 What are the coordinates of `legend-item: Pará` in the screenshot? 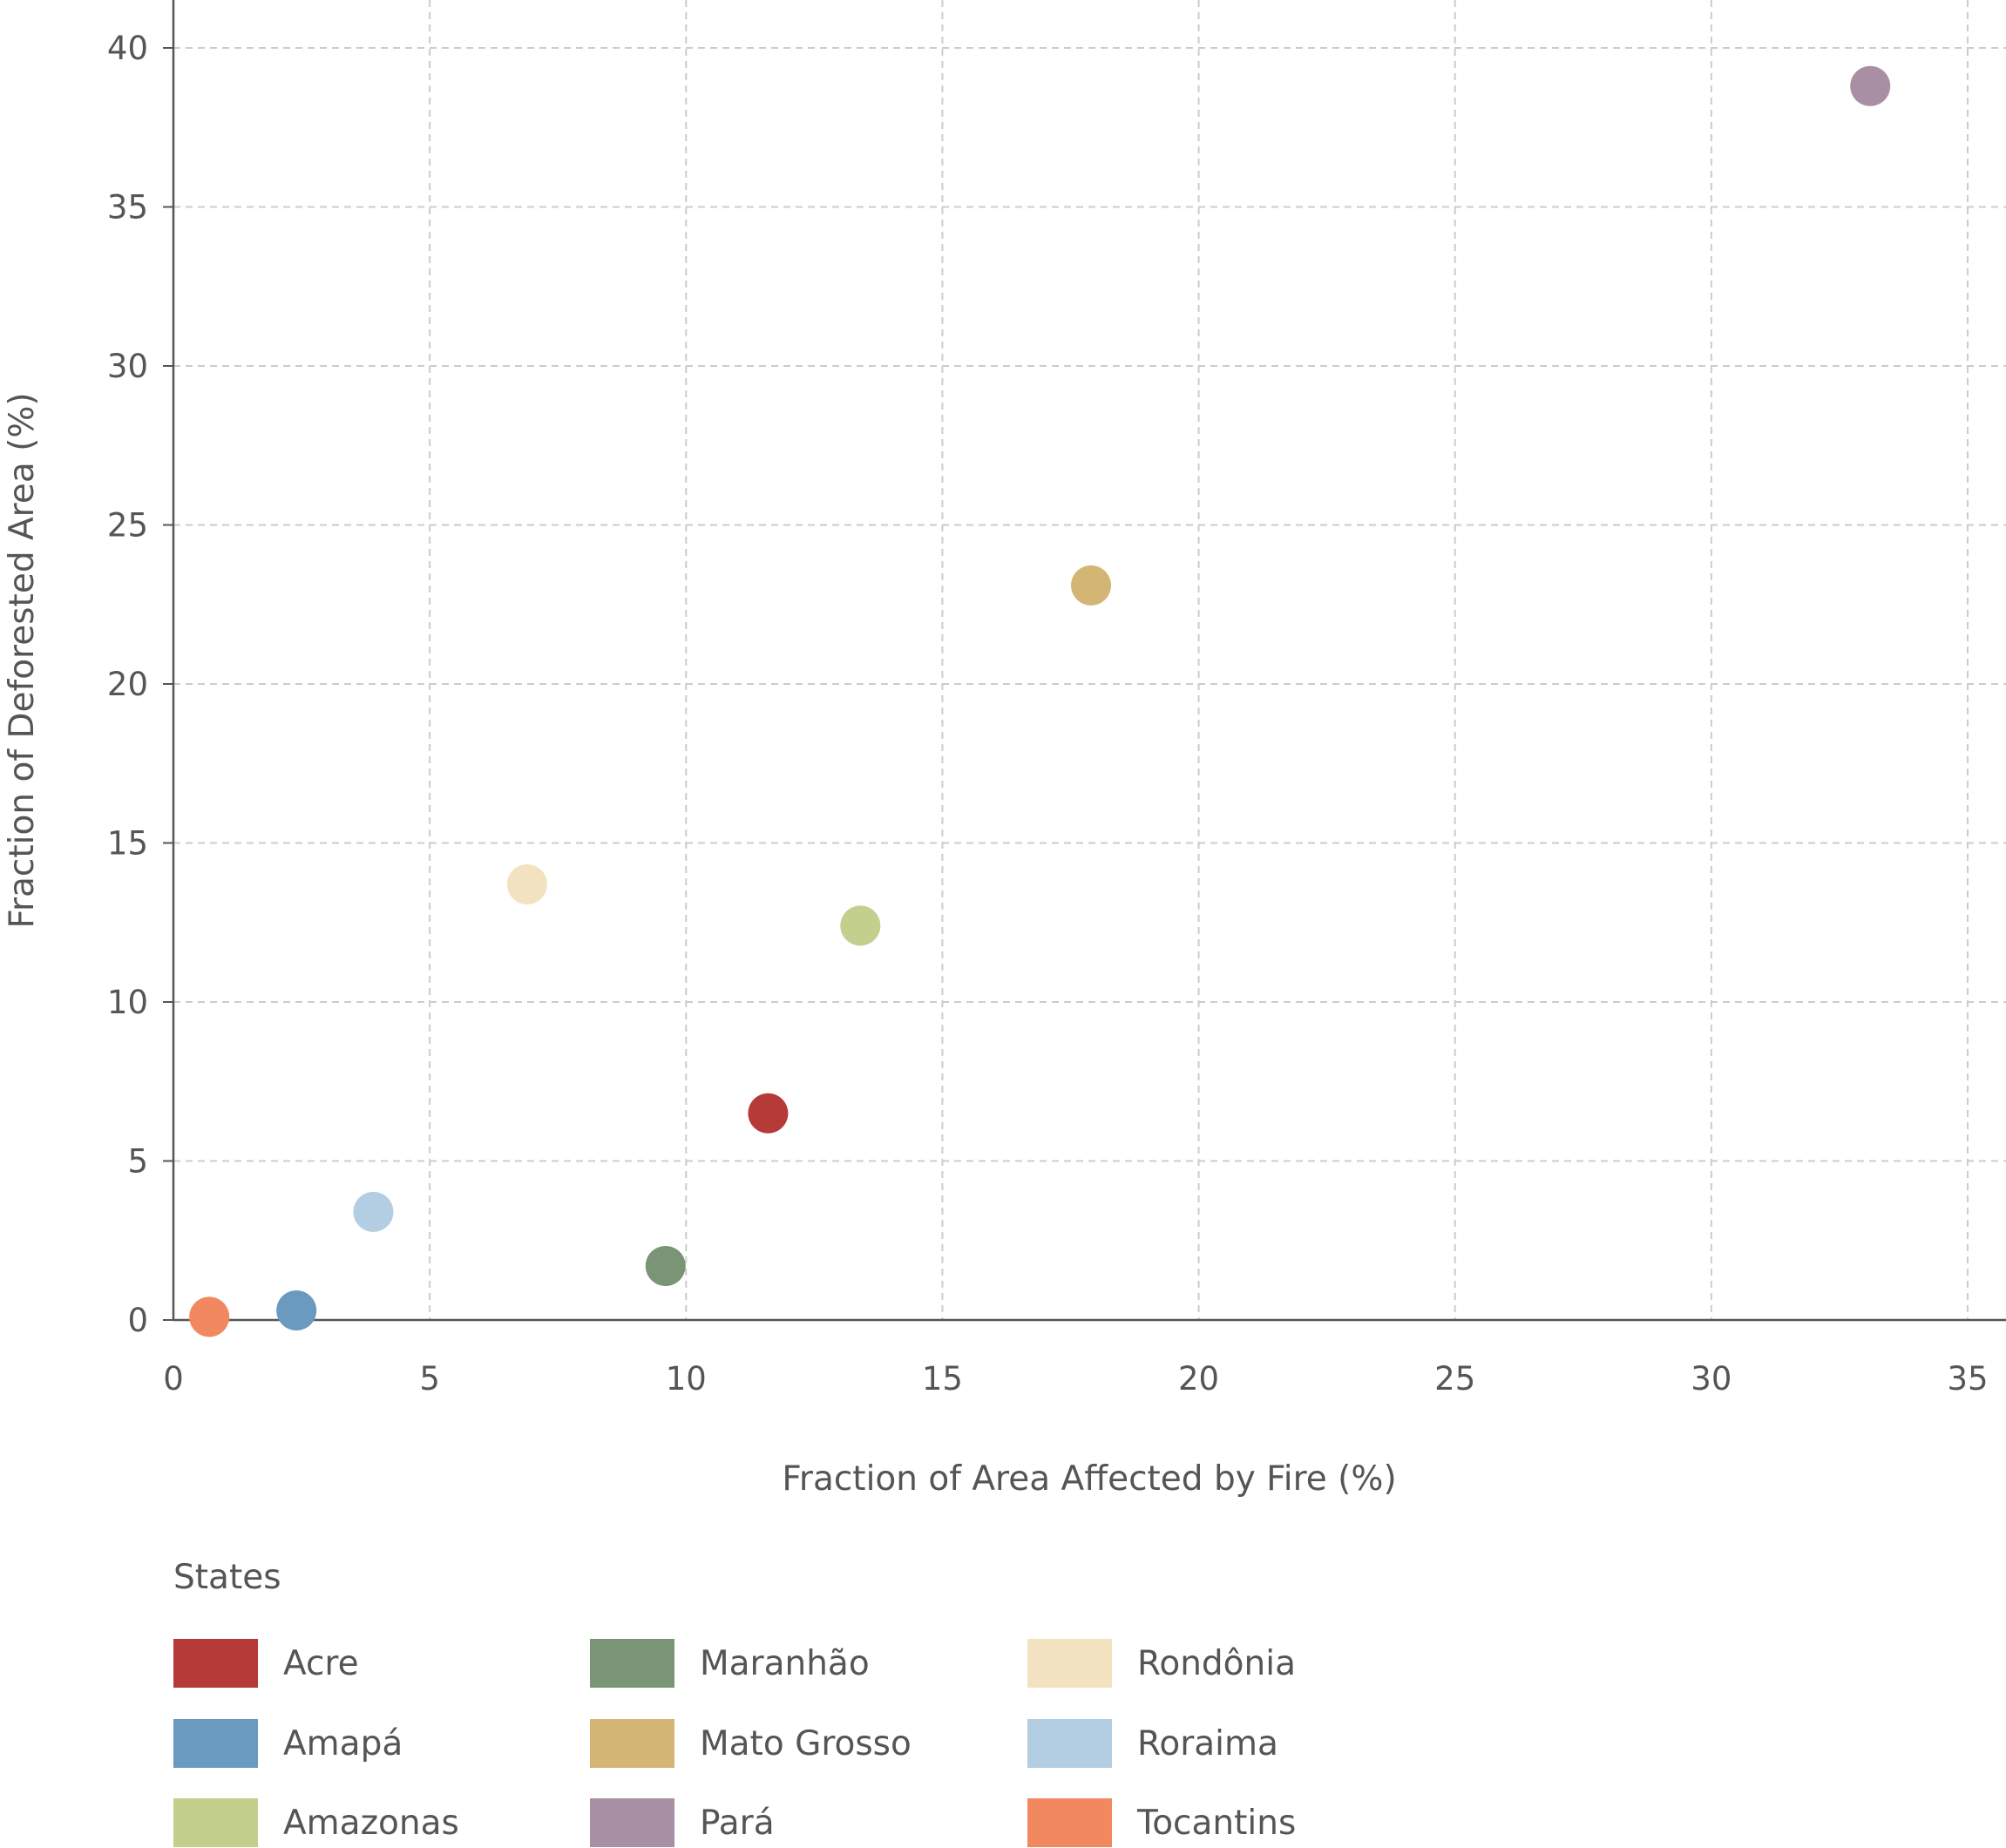 It's located at (682, 1822).